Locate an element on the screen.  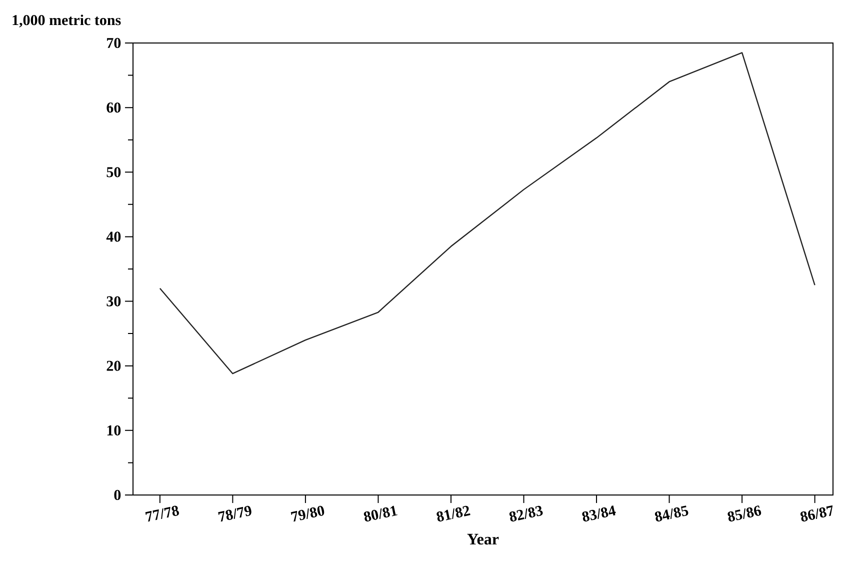
x-tick-label: 85/86 is located at coordinates (745, 514).